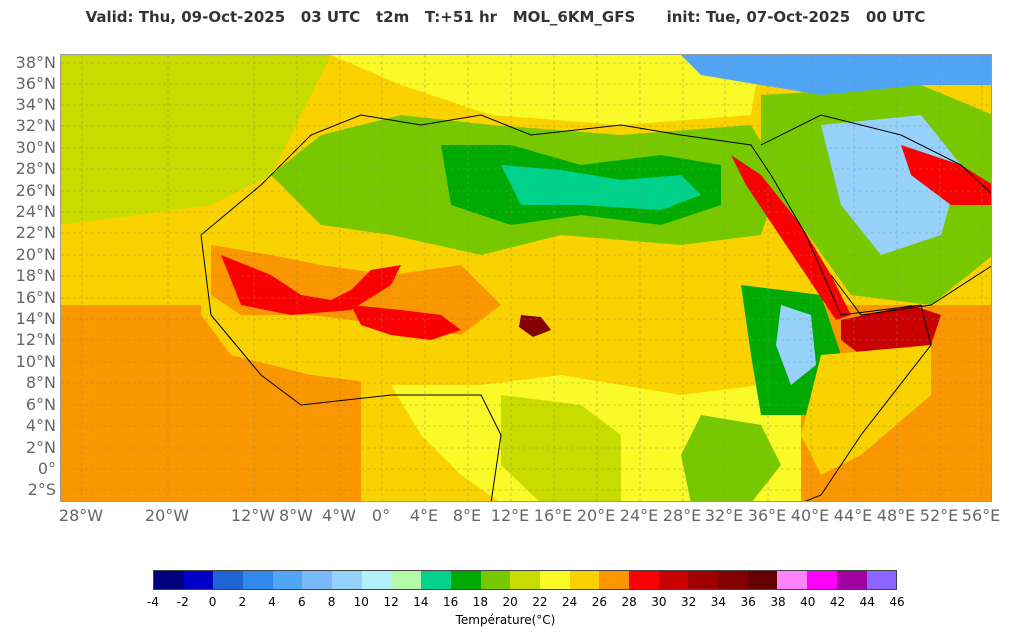  Describe the element at coordinates (35, 318) in the screenshot. I see `latitude-label: 14°N` at that location.